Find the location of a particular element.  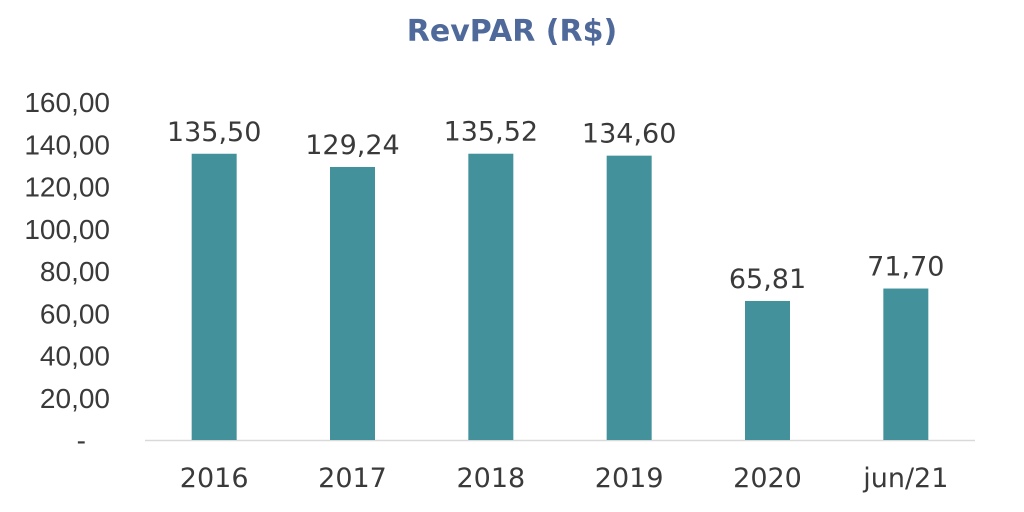

y-tick-label: 140,00 is located at coordinates (67, 144).